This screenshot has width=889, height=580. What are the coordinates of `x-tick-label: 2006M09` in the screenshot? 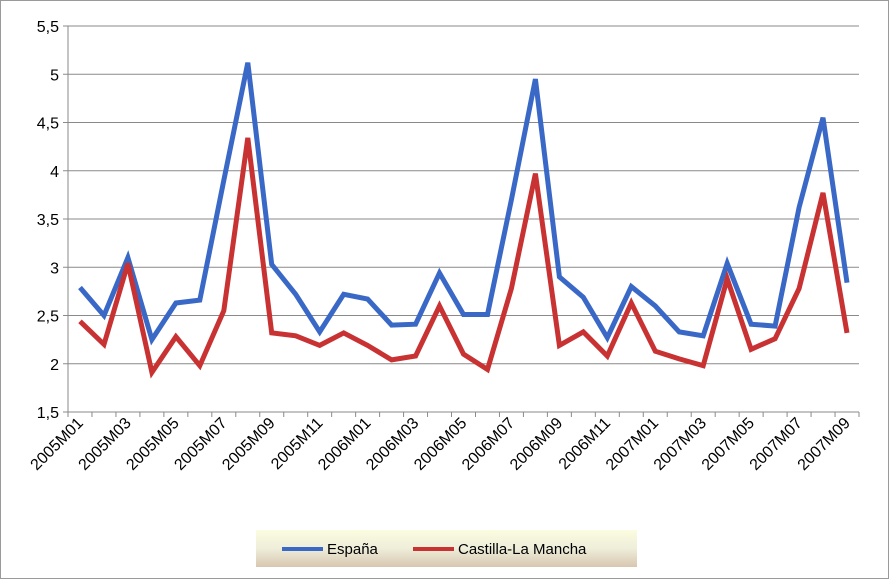 It's located at (536, 444).